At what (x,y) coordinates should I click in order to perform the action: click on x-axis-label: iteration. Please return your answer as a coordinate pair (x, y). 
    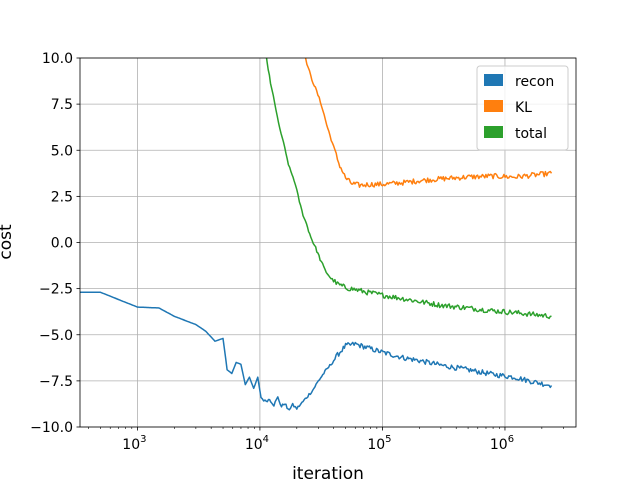
    Looking at the image, I should click on (328, 472).